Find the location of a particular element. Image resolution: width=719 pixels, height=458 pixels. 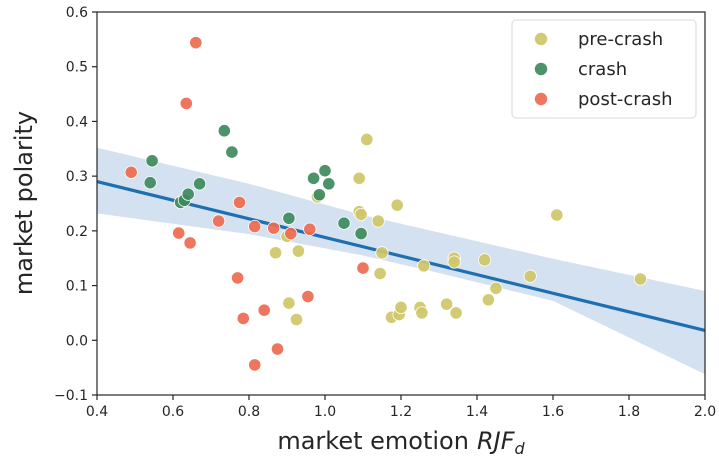

legend-marker-post-crash is located at coordinates (541, 99).